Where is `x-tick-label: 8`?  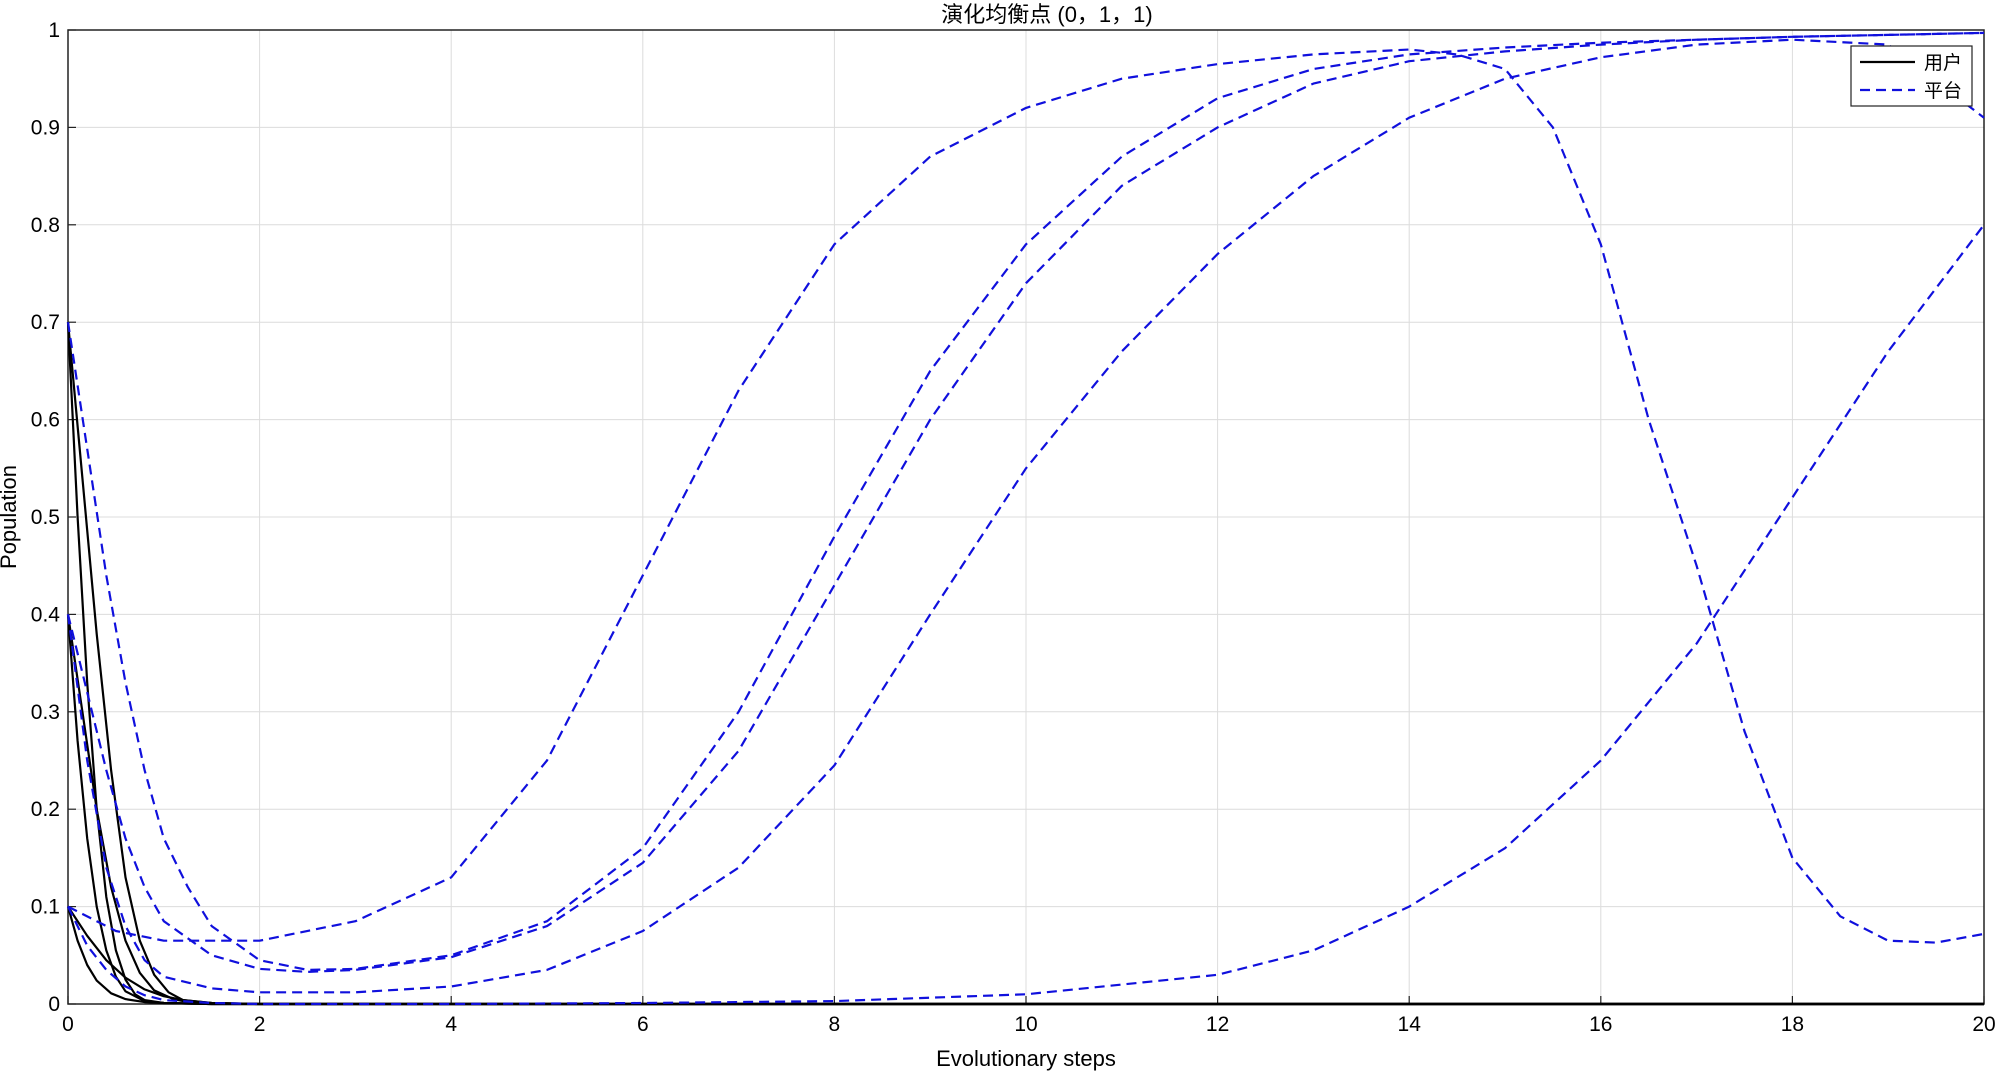
x-tick-label: 8 is located at coordinates (835, 1024).